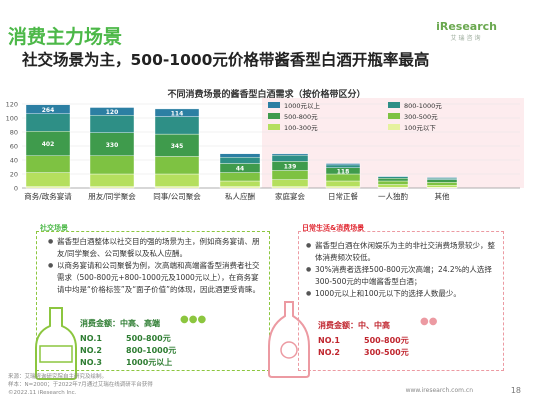  What do you see at coordinates (420, 128) in the screenshot?
I see `legend-label: 100元以下` at bounding box center [420, 128].